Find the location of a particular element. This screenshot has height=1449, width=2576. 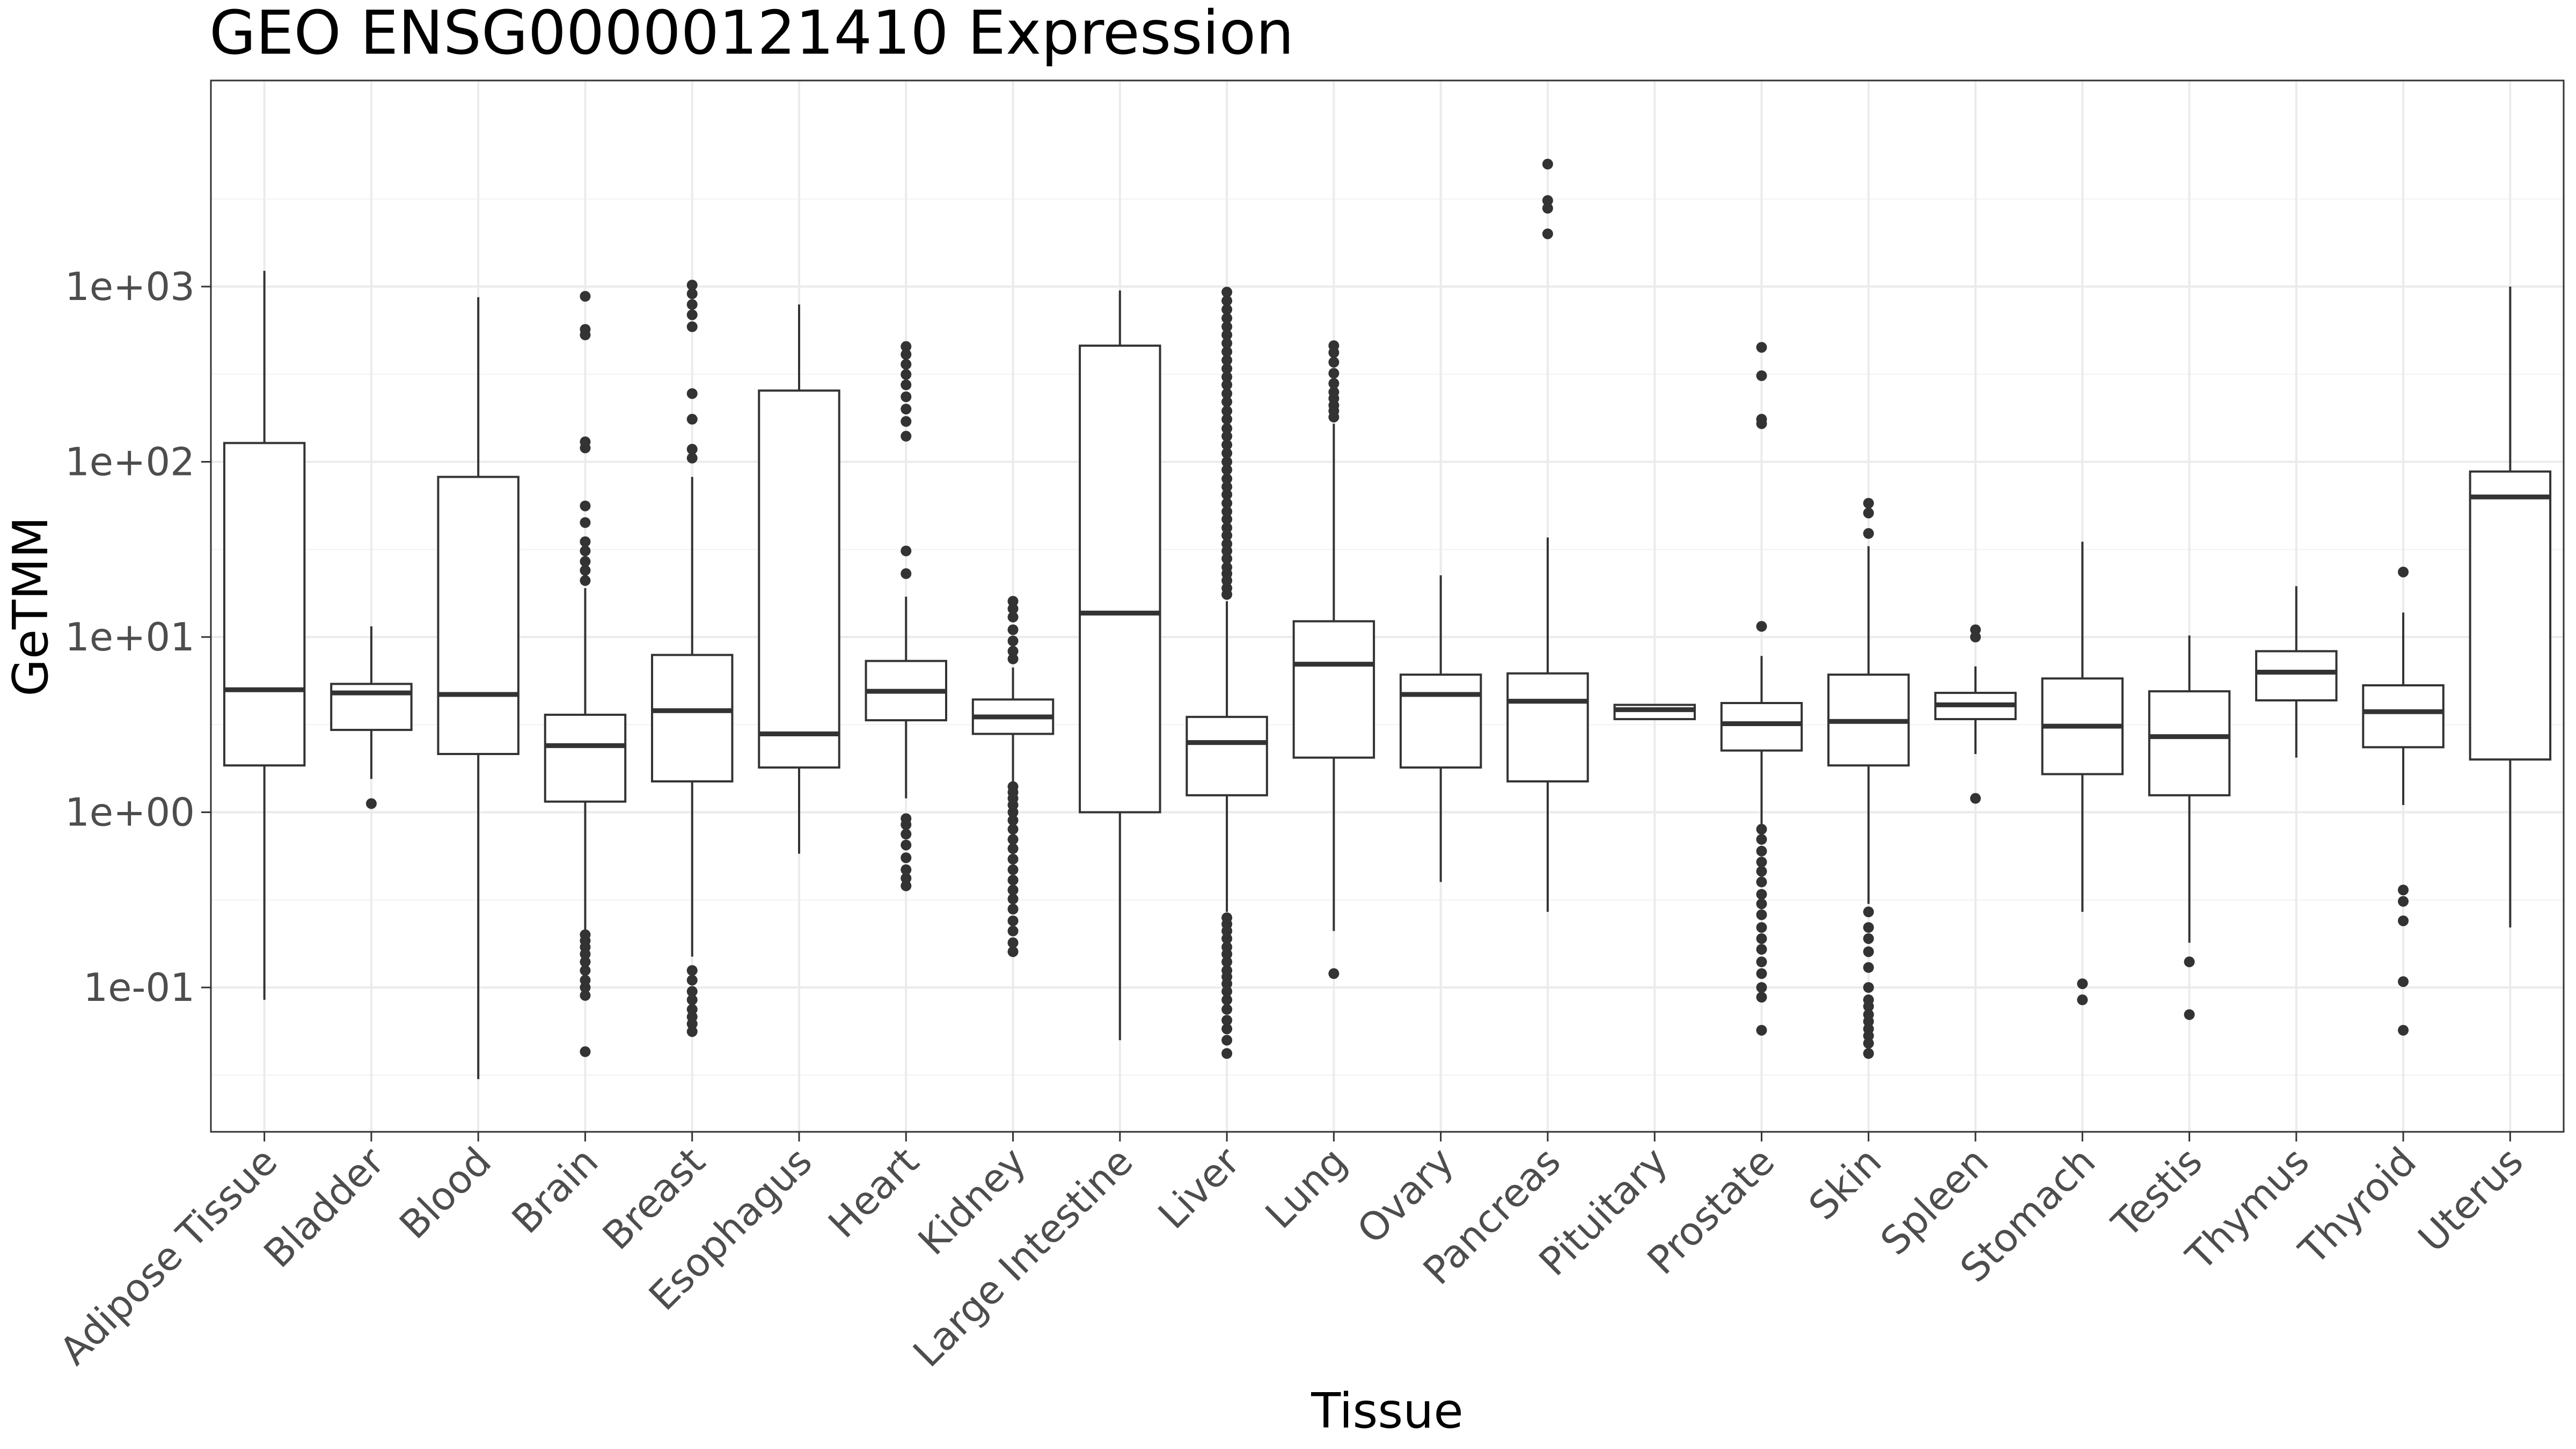

box-thymus is located at coordinates (2296, 672).